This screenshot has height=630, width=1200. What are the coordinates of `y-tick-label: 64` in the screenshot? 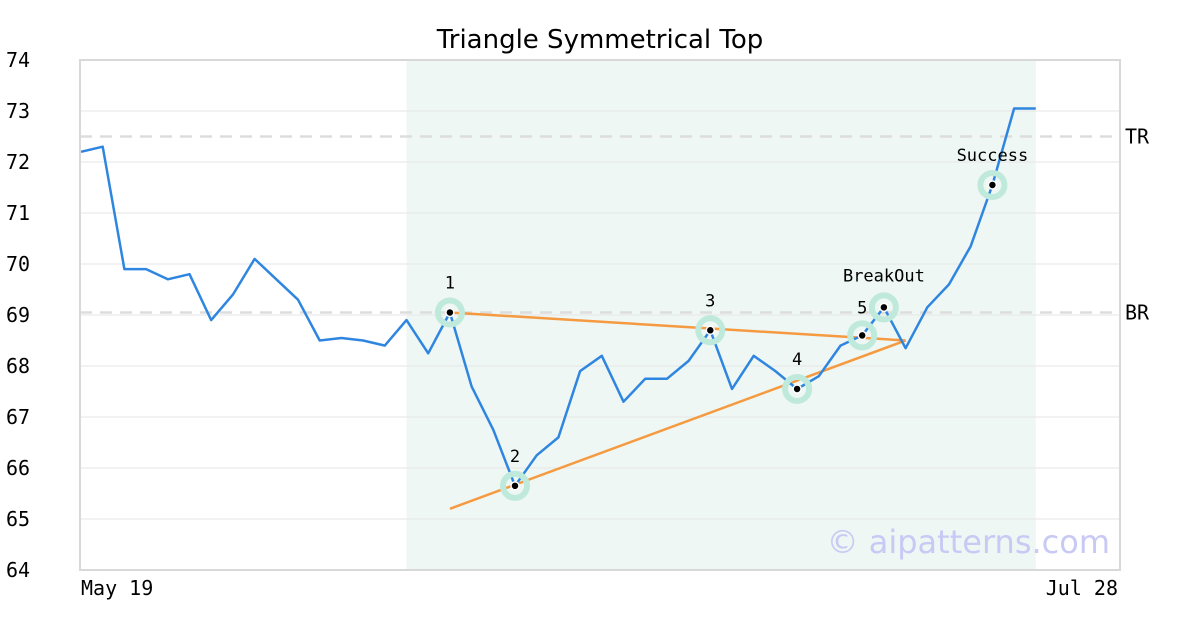 It's located at (18, 570).